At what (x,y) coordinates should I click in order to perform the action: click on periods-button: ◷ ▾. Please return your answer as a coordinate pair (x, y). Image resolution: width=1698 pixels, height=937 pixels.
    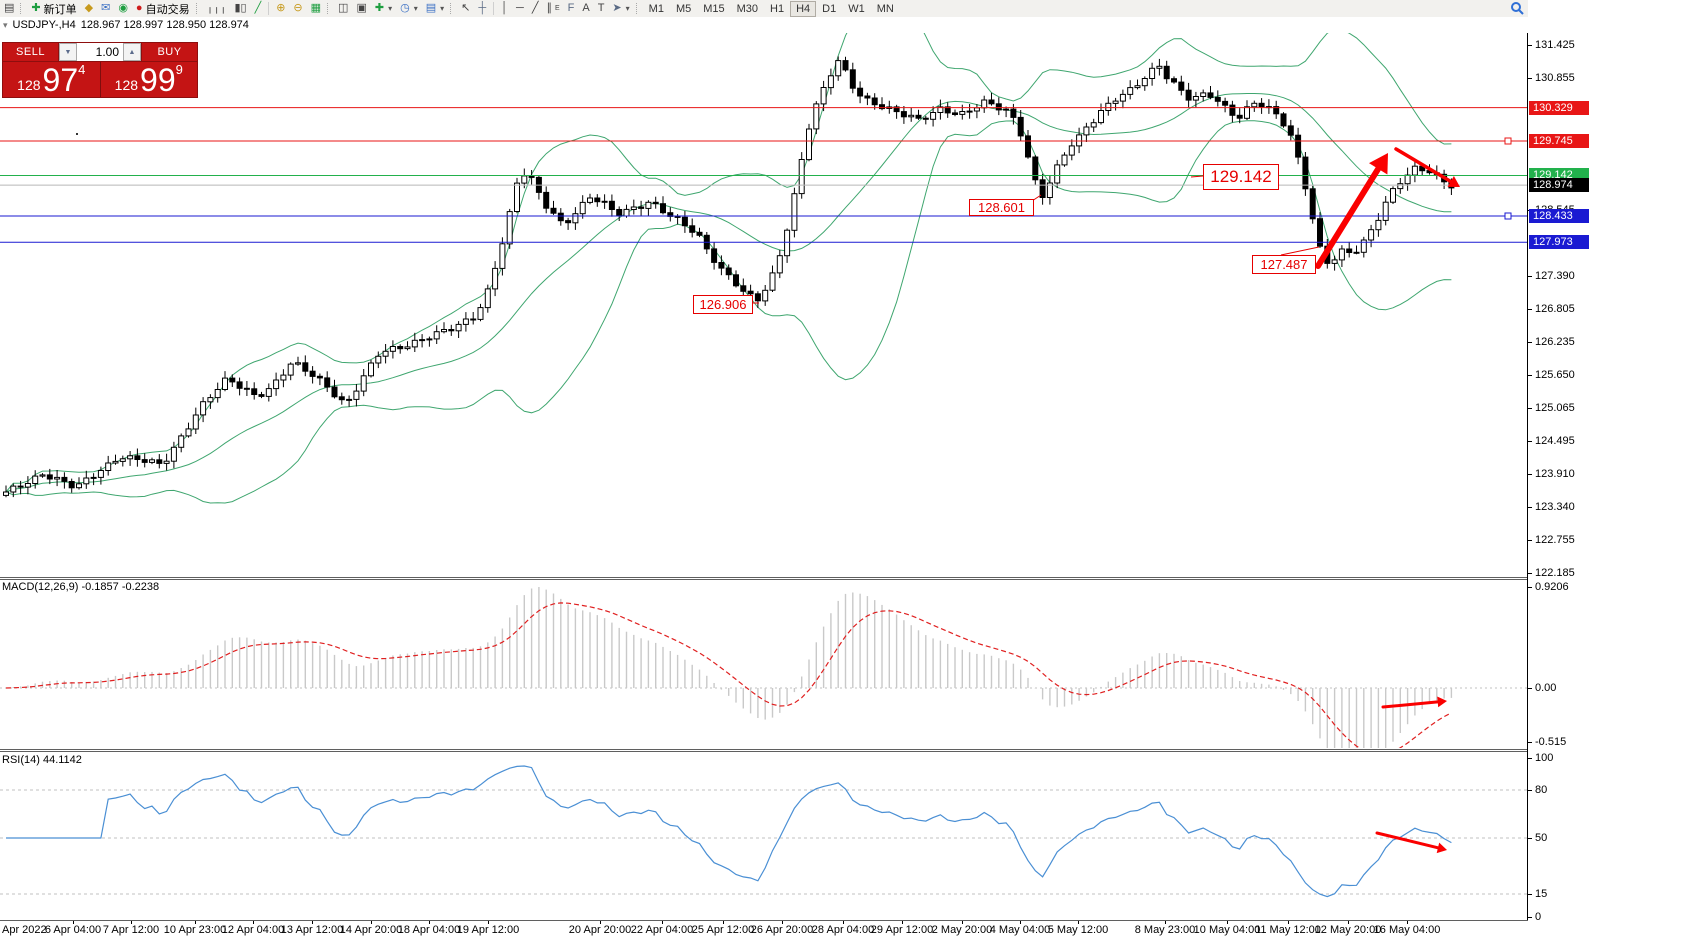
    Looking at the image, I should click on (409, 8).